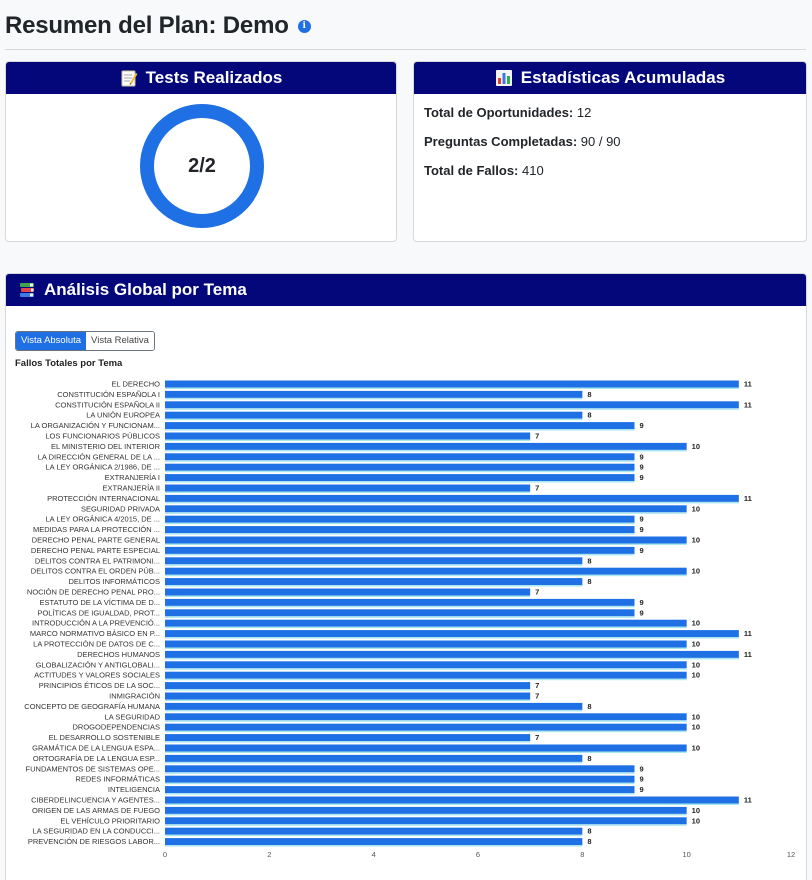 This screenshot has height=880, width=812. I want to click on bar-category-label: ACTITUDES Y VALORES SOCIALES, so click(97, 675).